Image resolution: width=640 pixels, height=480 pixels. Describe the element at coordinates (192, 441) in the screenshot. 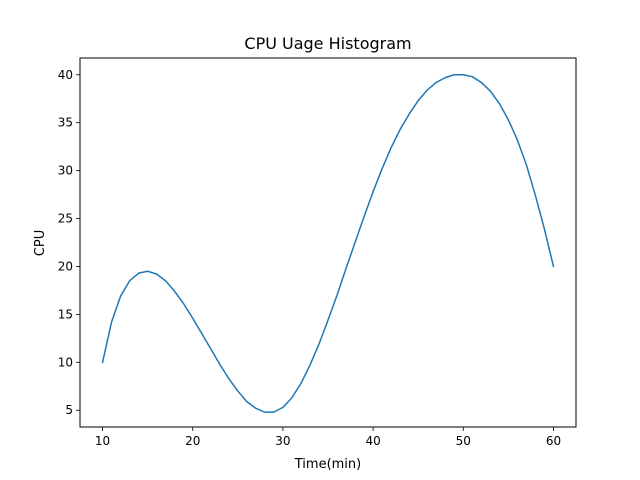

I see `x-tick-label: 20` at that location.